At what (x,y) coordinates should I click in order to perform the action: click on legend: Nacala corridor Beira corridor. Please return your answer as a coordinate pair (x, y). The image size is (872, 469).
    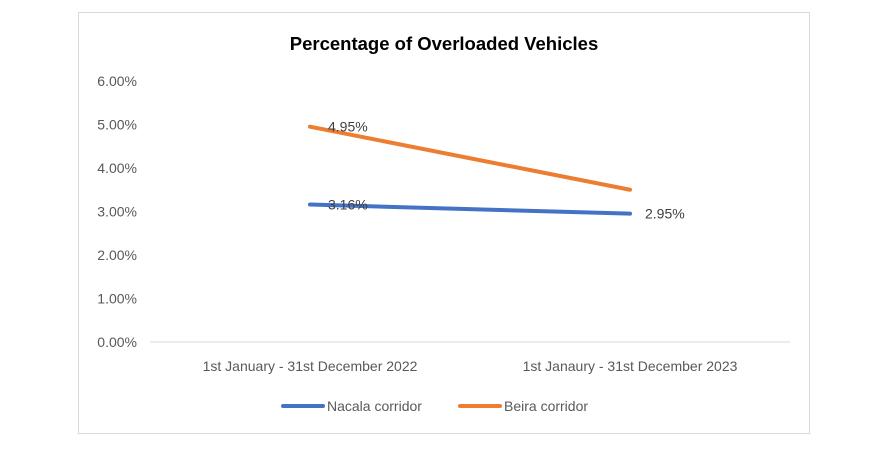
    Looking at the image, I should click on (434, 406).